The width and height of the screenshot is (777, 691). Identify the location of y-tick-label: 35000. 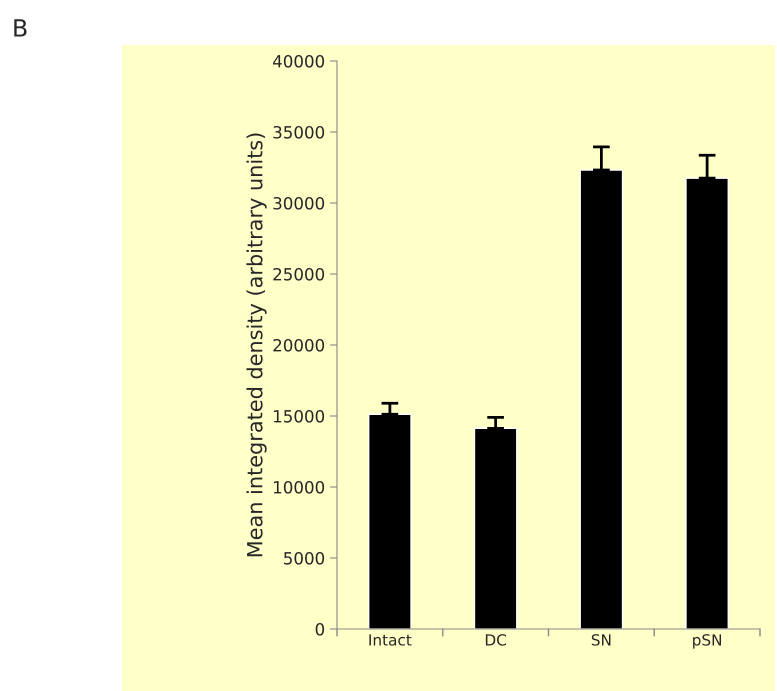
(298, 132).